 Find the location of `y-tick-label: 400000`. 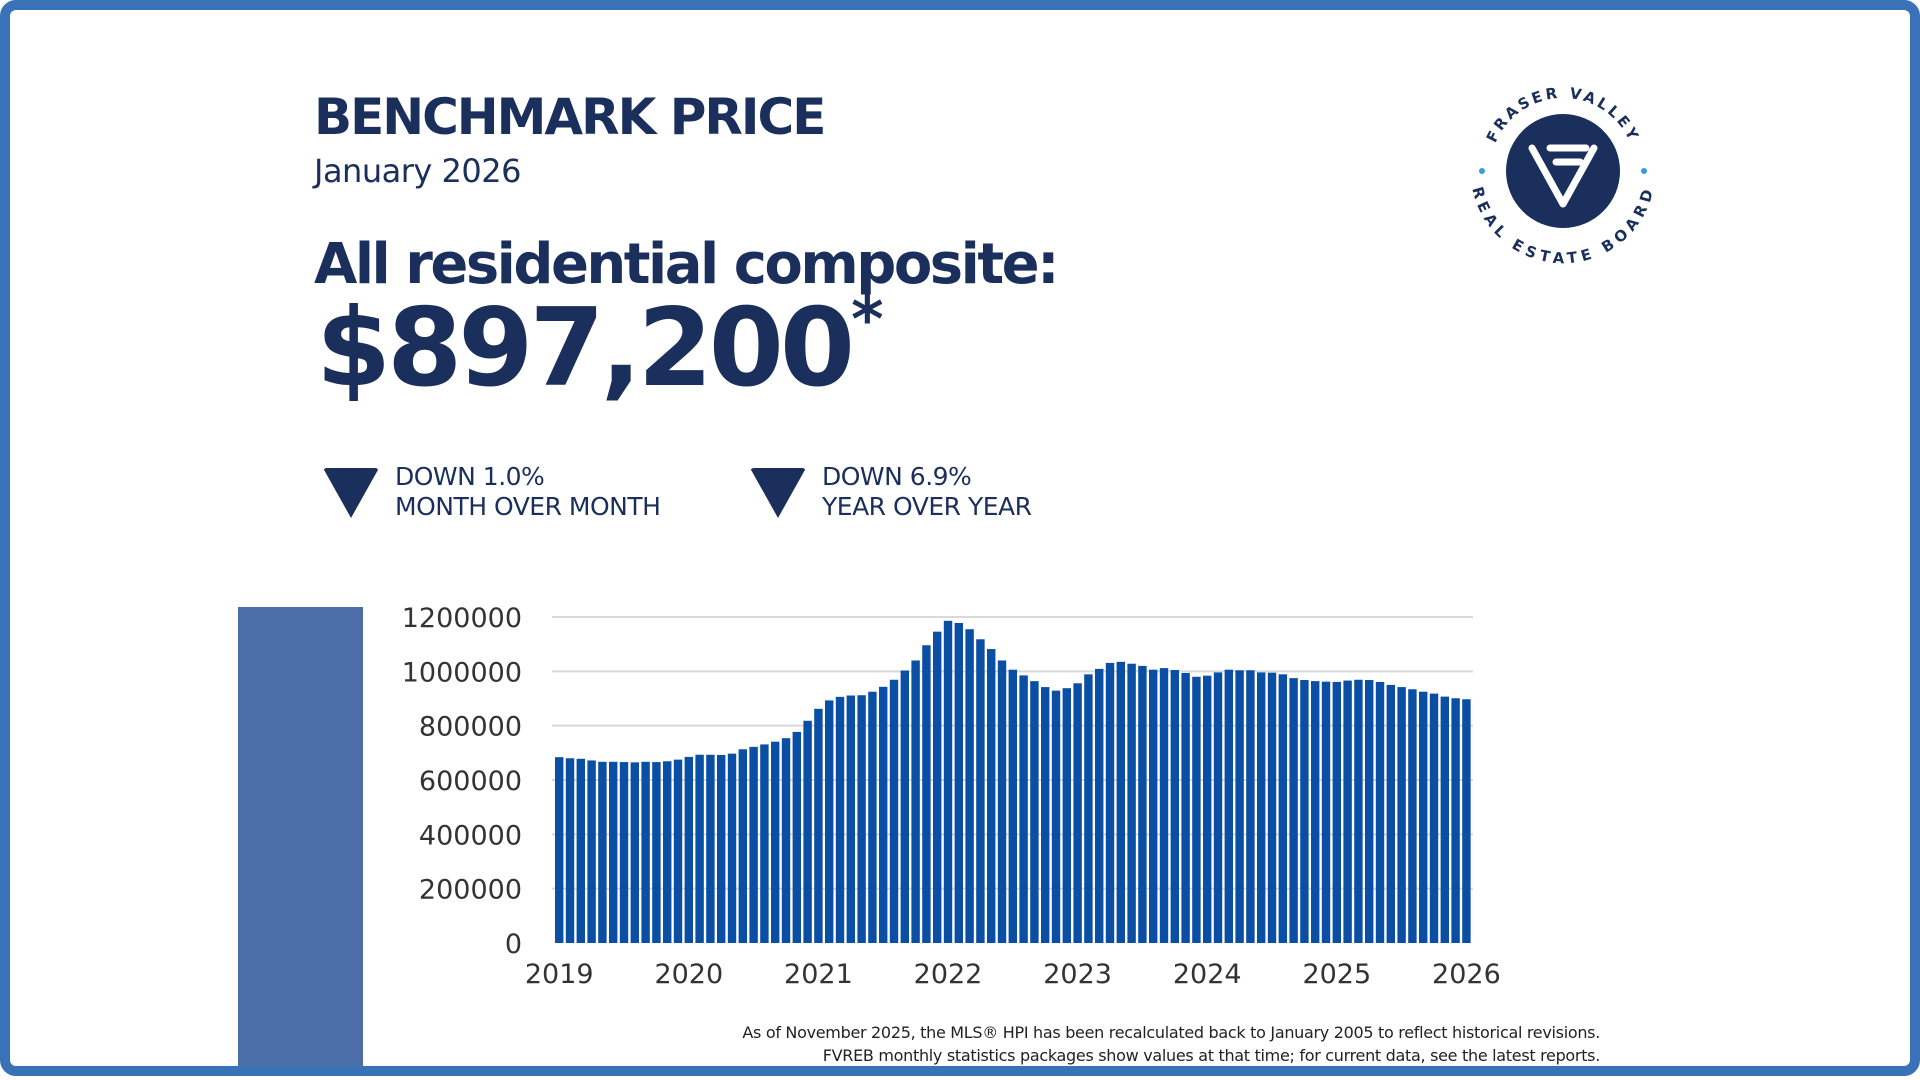

y-tick-label: 400000 is located at coordinates (470, 835).